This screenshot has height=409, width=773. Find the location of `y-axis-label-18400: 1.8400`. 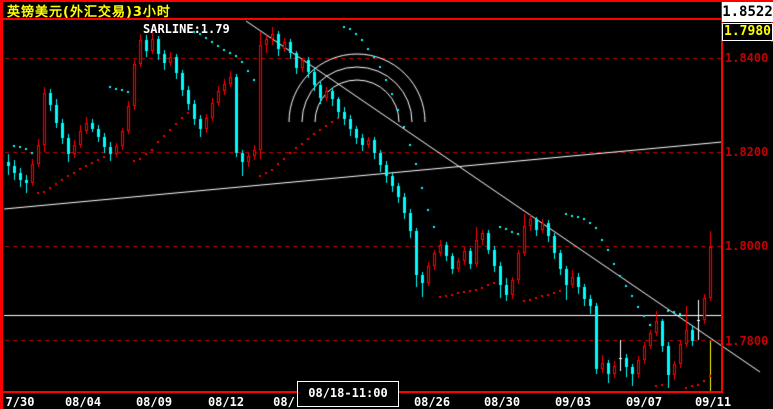

y-axis-label-18400: 1.8400 is located at coordinates (747, 58).